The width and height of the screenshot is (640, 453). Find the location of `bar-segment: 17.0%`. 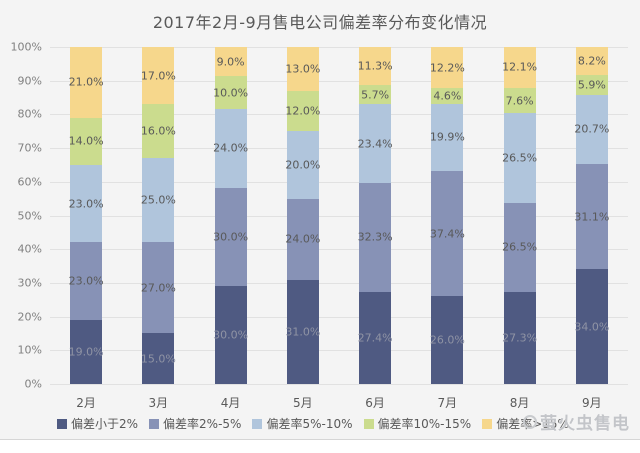

bar-segment: 17.0% is located at coordinates (158, 76).